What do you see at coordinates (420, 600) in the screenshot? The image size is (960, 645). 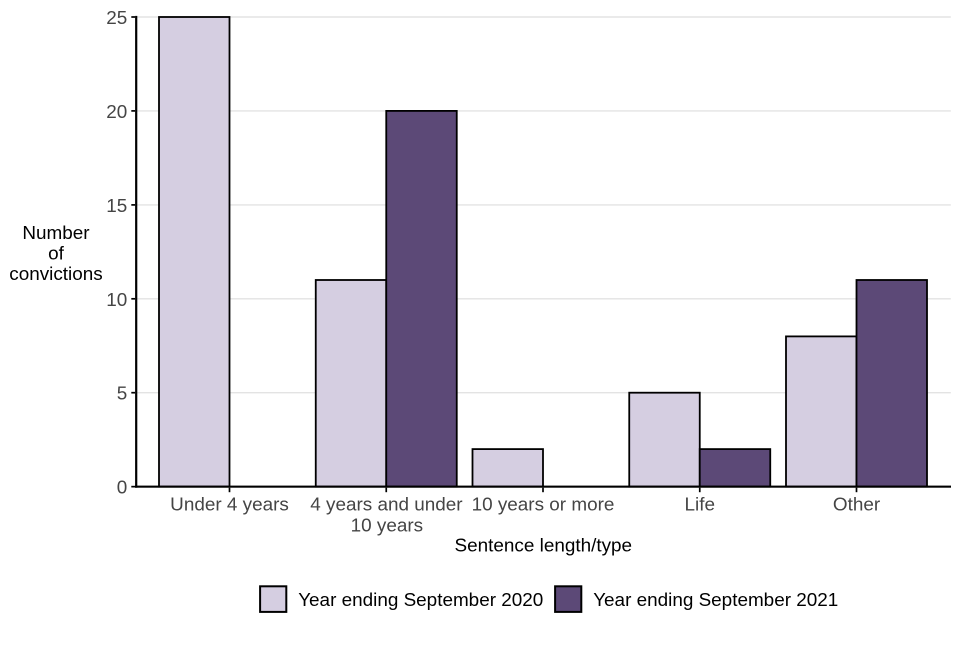 I see `svg-text: Year ending September 2020` at bounding box center [420, 600].